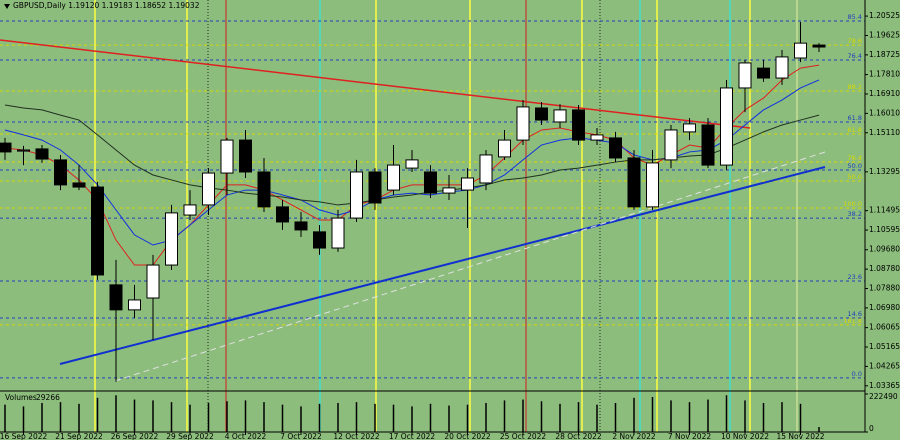 Image resolution: width=900 pixels, height=440 pixels. Describe the element at coordinates (884, 93) in the screenshot. I see `y-tick-label: 1.16910` at that location.